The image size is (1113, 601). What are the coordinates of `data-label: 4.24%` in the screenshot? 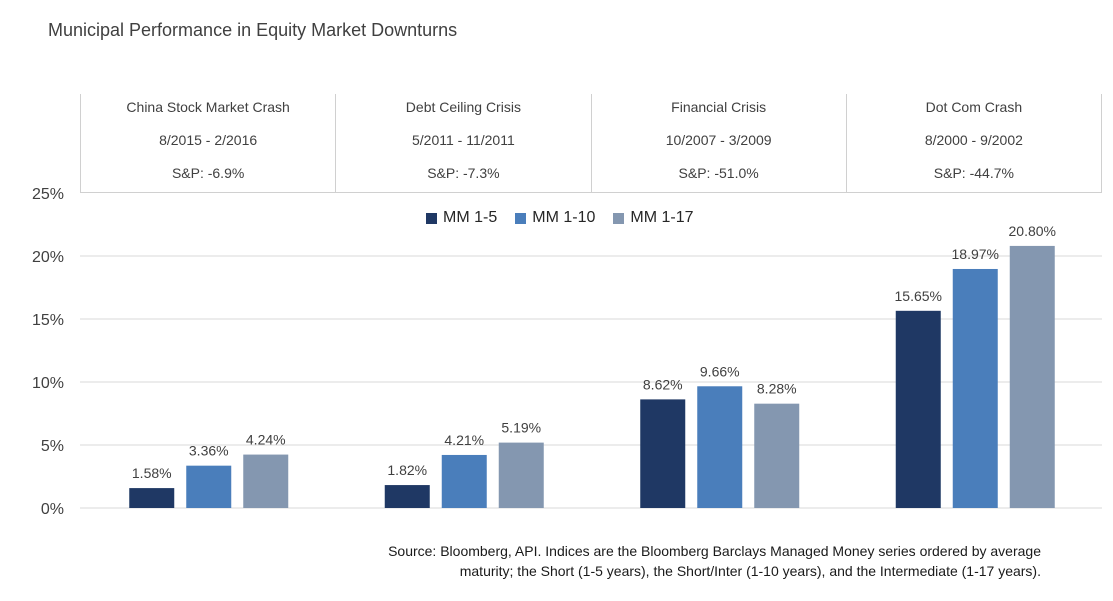 It's located at (266, 440).